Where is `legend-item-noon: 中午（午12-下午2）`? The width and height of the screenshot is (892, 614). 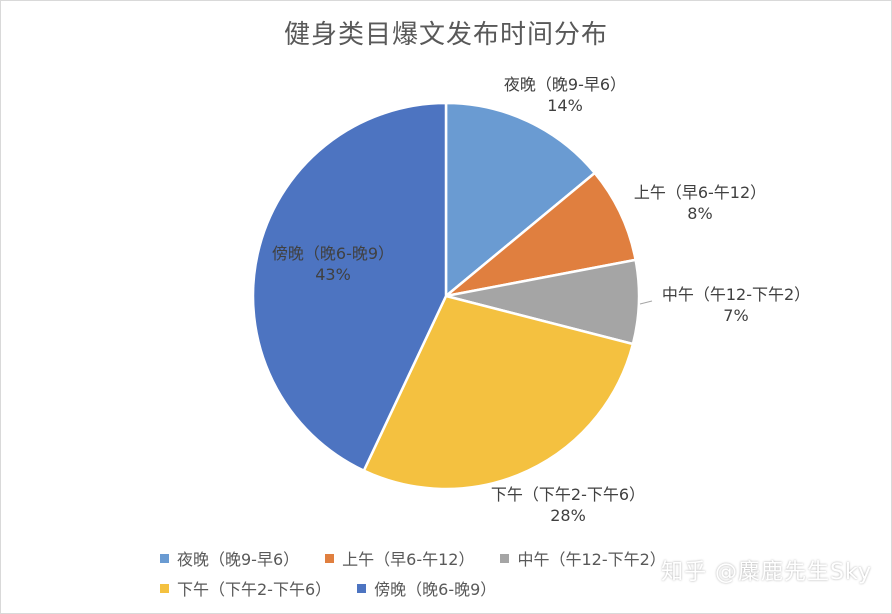
legend-item-noon: 中午（午12-下午2） is located at coordinates (583, 558).